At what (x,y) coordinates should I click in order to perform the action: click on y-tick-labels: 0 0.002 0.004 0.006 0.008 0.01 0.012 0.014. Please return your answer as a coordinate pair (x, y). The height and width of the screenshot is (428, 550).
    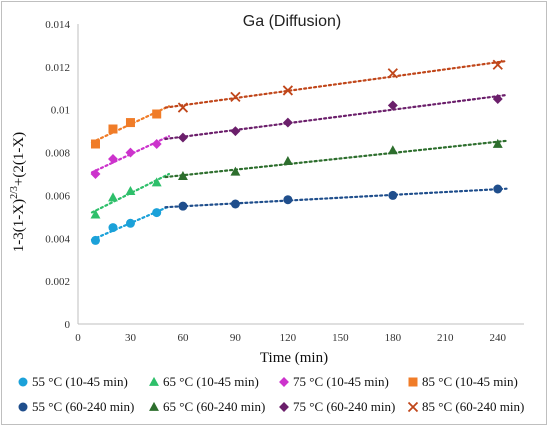
    Looking at the image, I should click on (57, 175).